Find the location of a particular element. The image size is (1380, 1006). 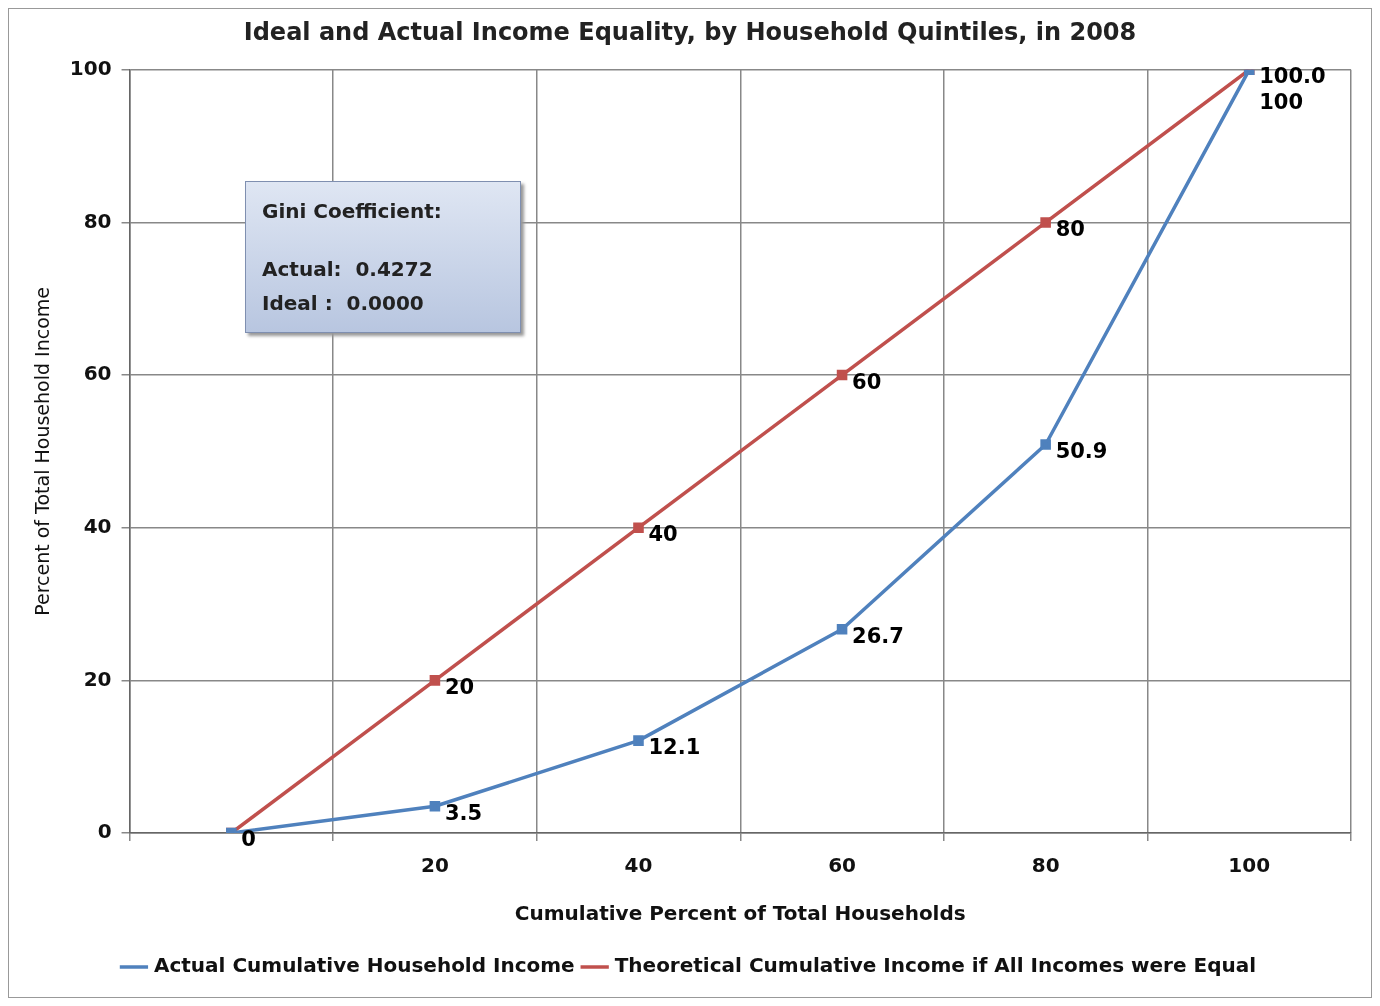

legend-label: Theoretical Cumulative Income if All Incomes were Equal is located at coordinates (935, 965).